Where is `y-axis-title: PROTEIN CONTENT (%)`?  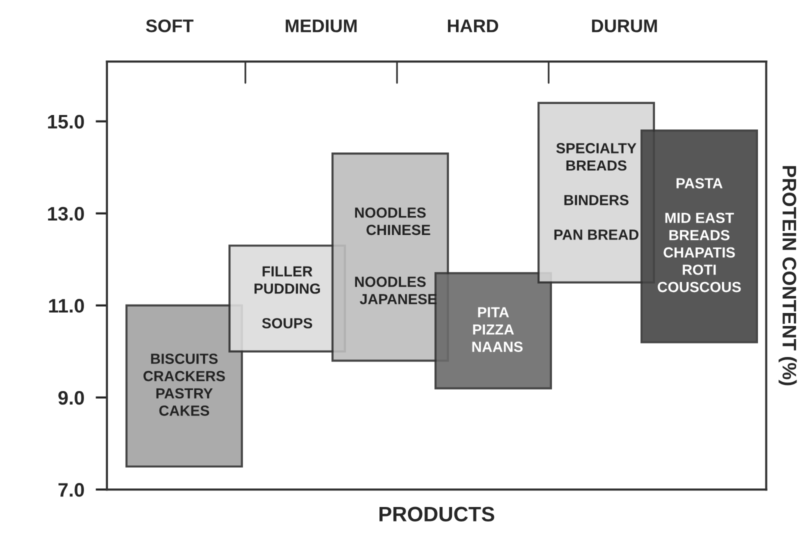
y-axis-title: PROTEIN CONTENT (%) is located at coordinates (787, 276).